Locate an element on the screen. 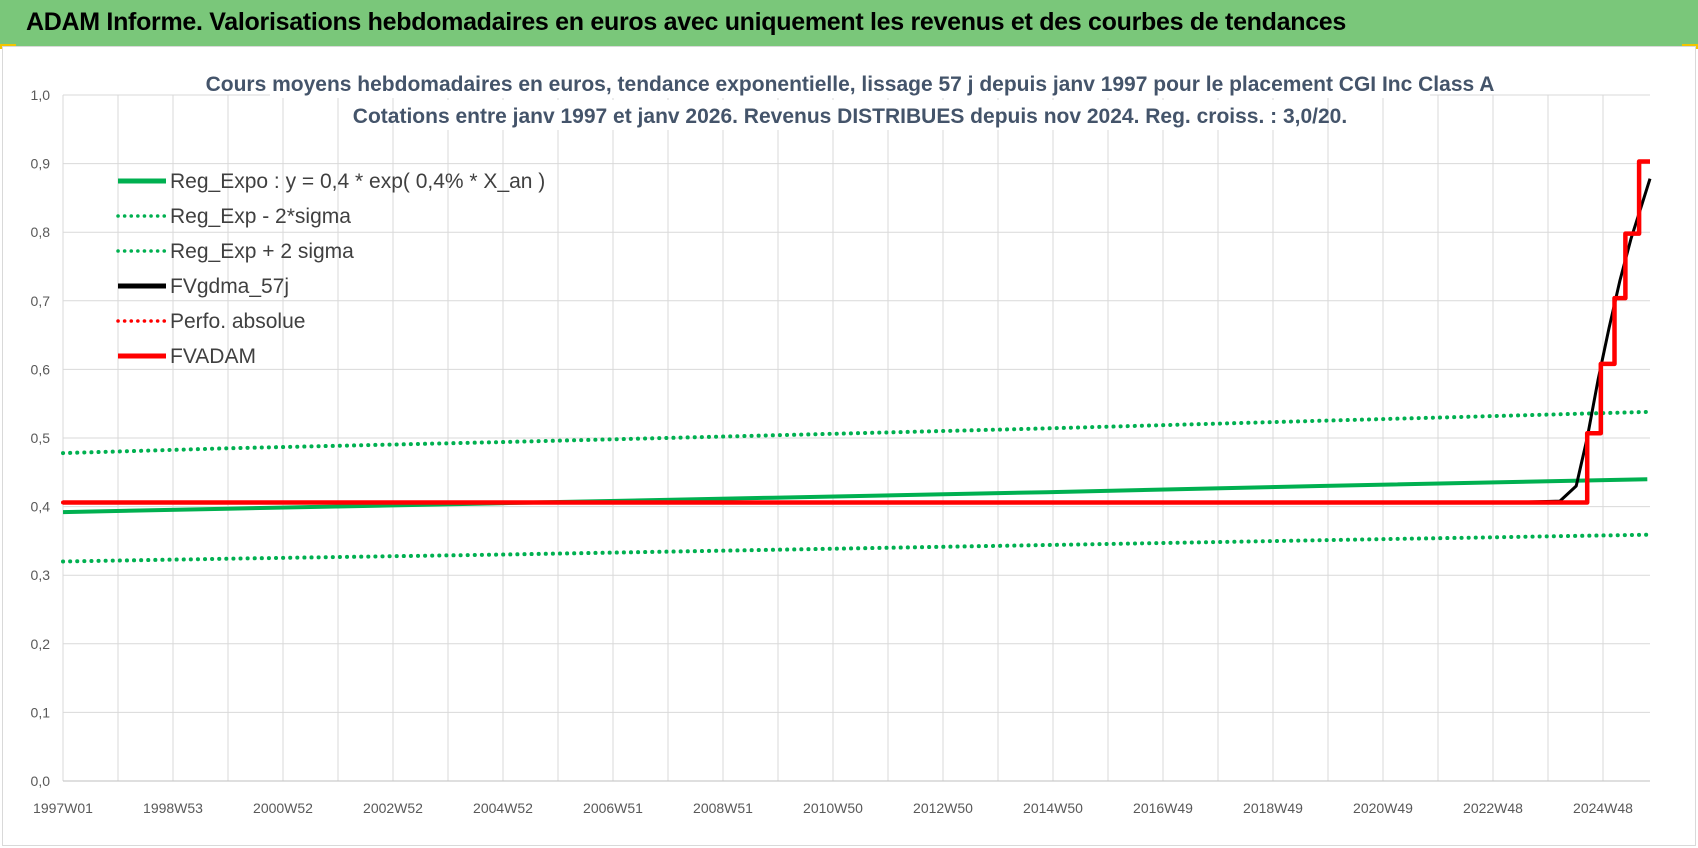 The height and width of the screenshot is (848, 1698). x-tick-label: 2006W51 is located at coordinates (613, 808).